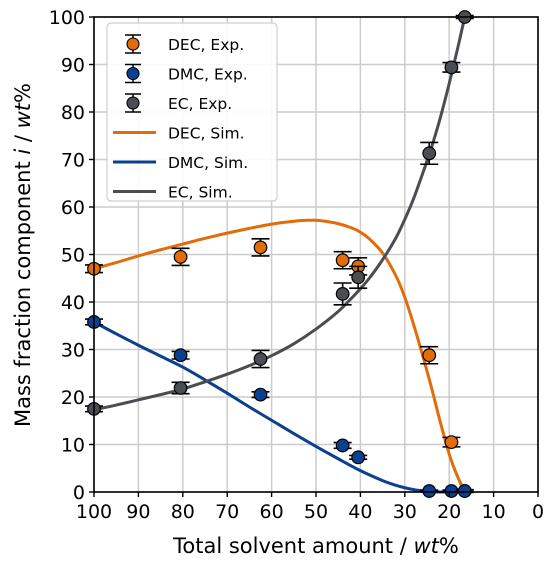  I want to click on y-tick-label: 90, so click(73, 66).